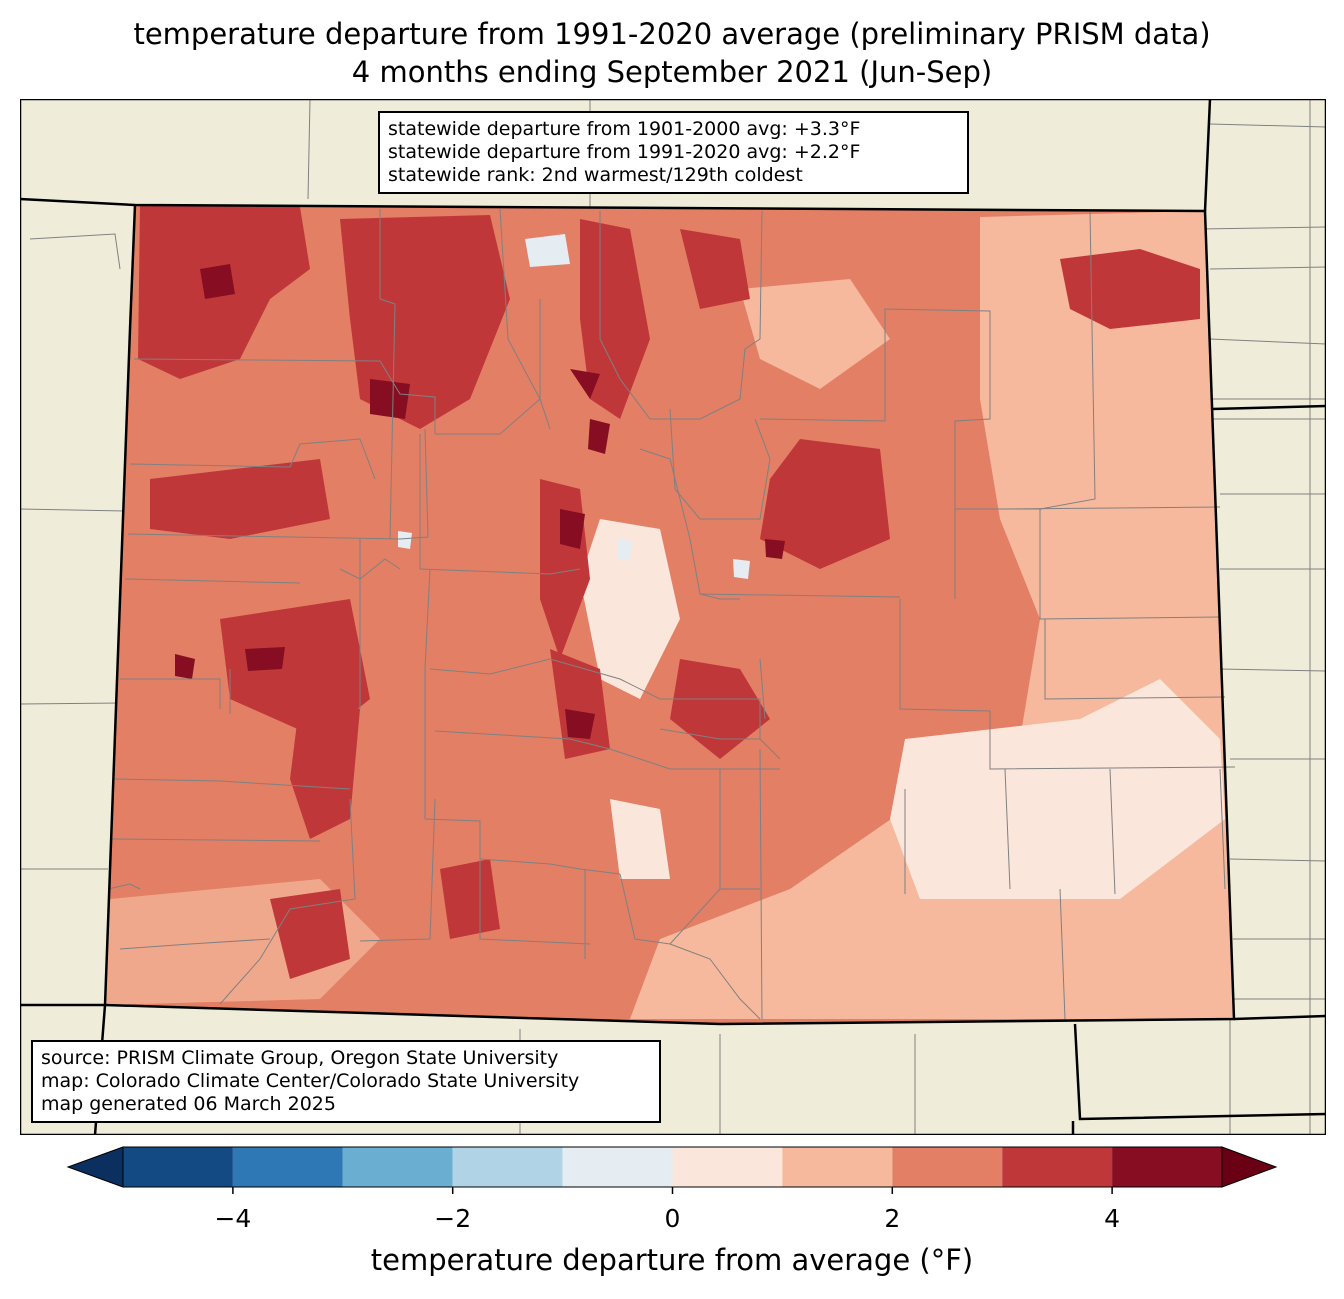 This screenshot has height=1299, width=1344. What do you see at coordinates (95, 1167) in the screenshot?
I see `colorbar-under-triangle` at bounding box center [95, 1167].